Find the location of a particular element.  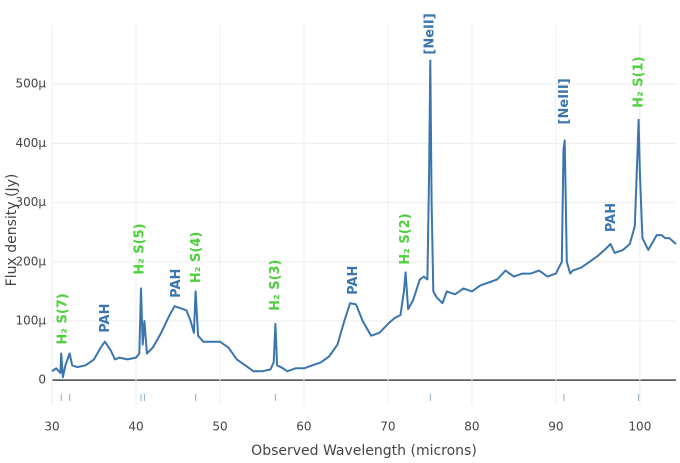

line-annotation: H₂ S(2) is located at coordinates (405, 238).